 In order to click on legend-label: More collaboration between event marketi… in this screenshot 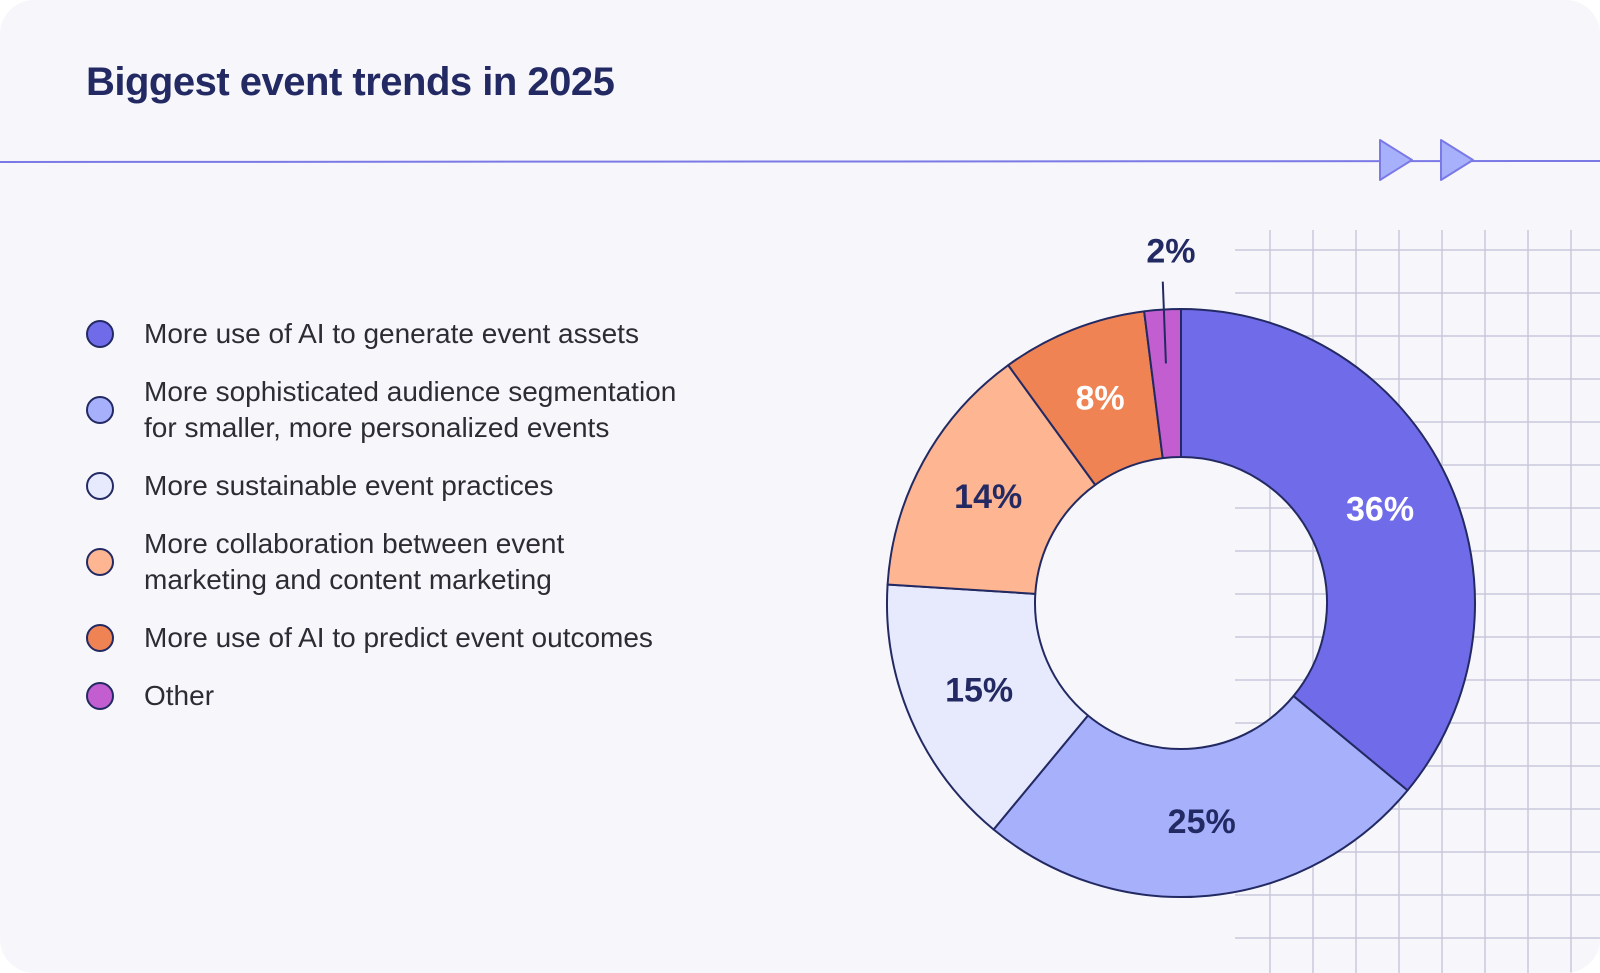, I will do `click(354, 561)`.